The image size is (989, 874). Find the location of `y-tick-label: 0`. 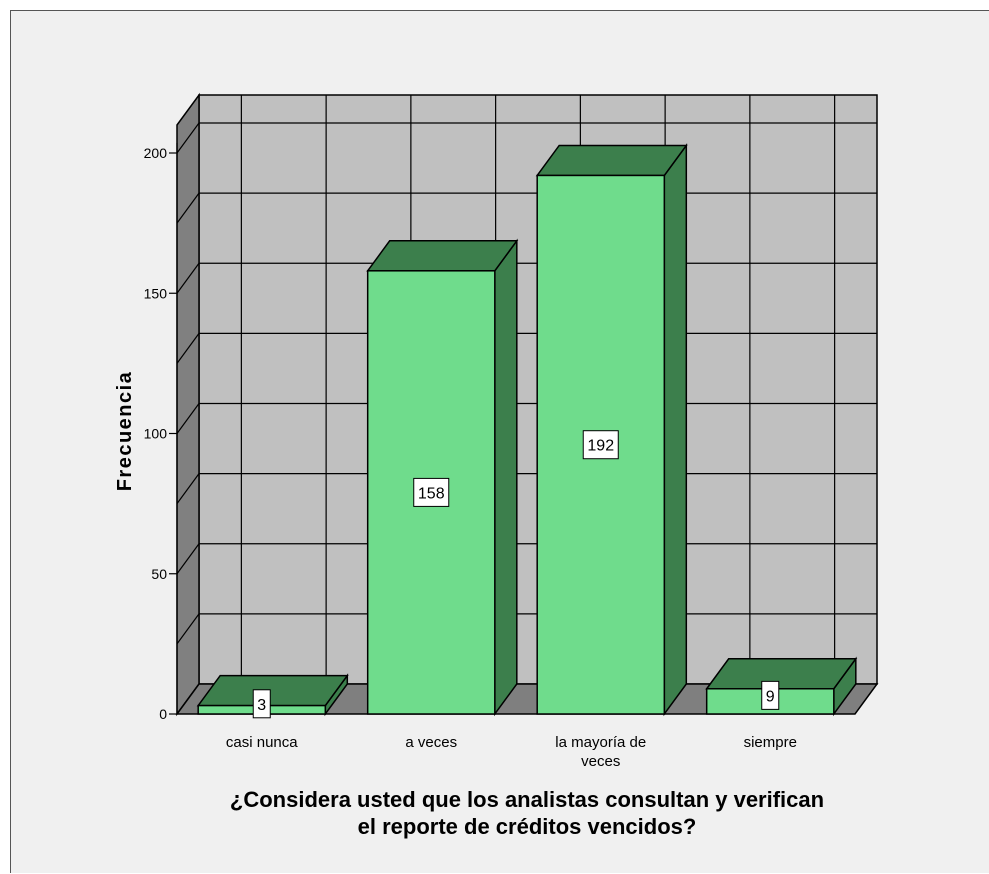

y-tick-label: 0 is located at coordinates (163, 714).